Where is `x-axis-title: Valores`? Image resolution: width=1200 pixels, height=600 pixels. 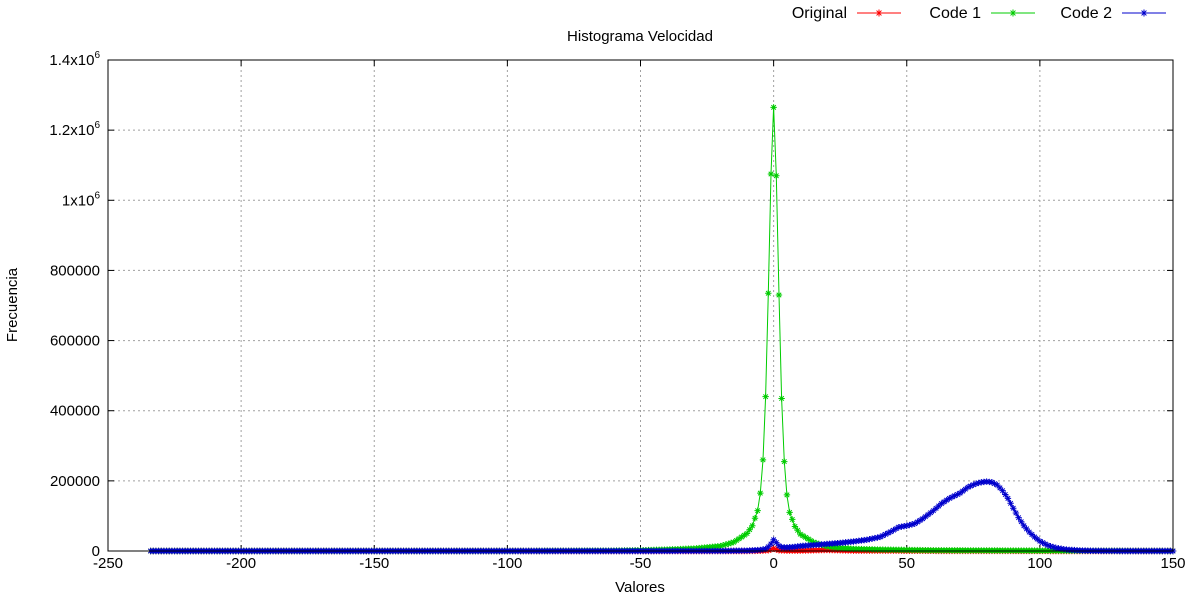
x-axis-title: Valores is located at coordinates (640, 587).